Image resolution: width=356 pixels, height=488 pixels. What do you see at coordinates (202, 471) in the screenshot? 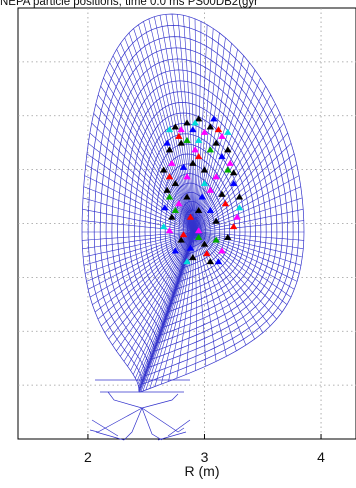
I see `x-axis-label: R (m)` at bounding box center [202, 471].